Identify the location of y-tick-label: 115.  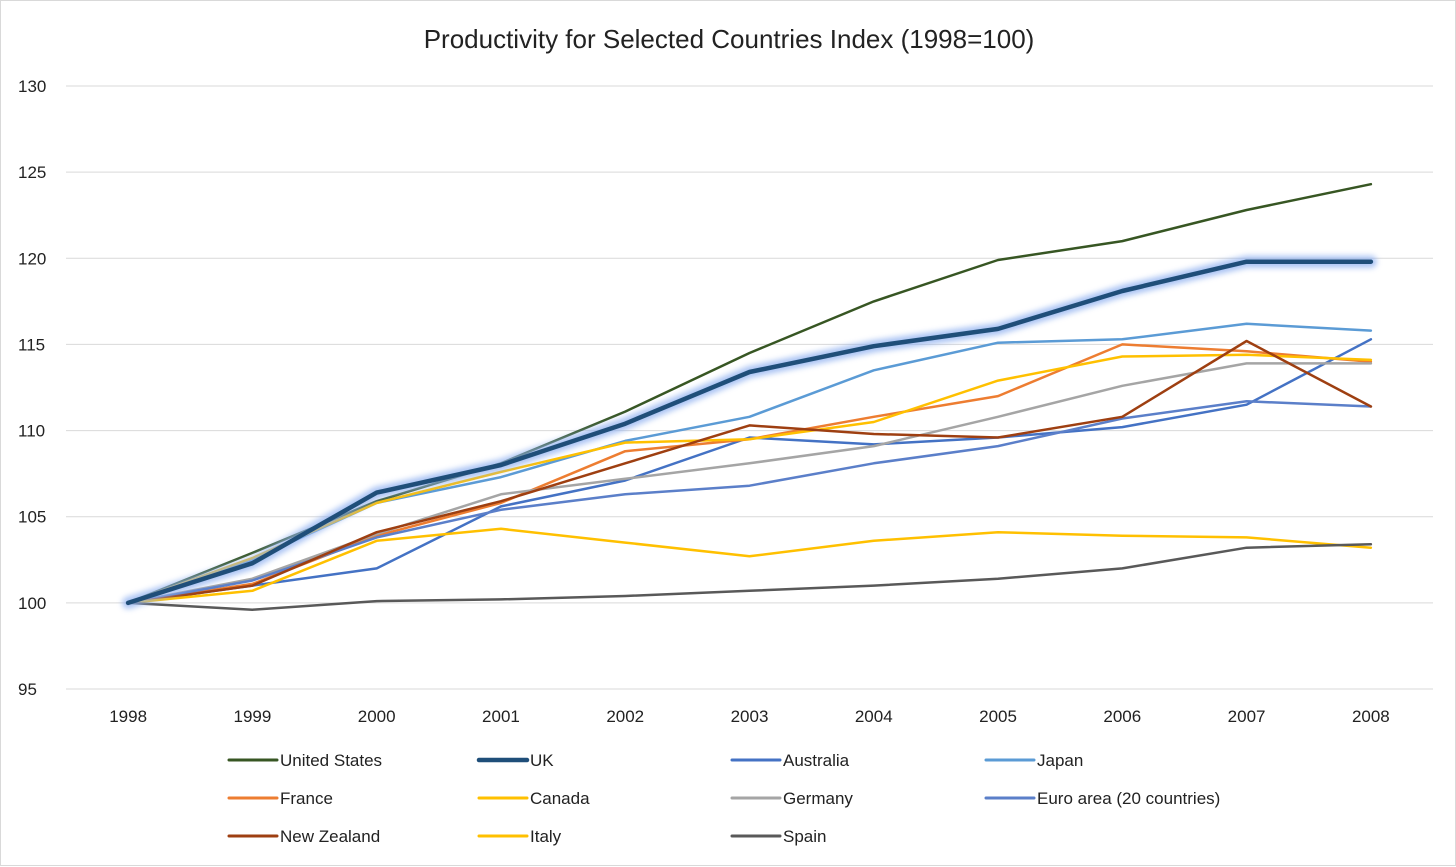
(31, 344).